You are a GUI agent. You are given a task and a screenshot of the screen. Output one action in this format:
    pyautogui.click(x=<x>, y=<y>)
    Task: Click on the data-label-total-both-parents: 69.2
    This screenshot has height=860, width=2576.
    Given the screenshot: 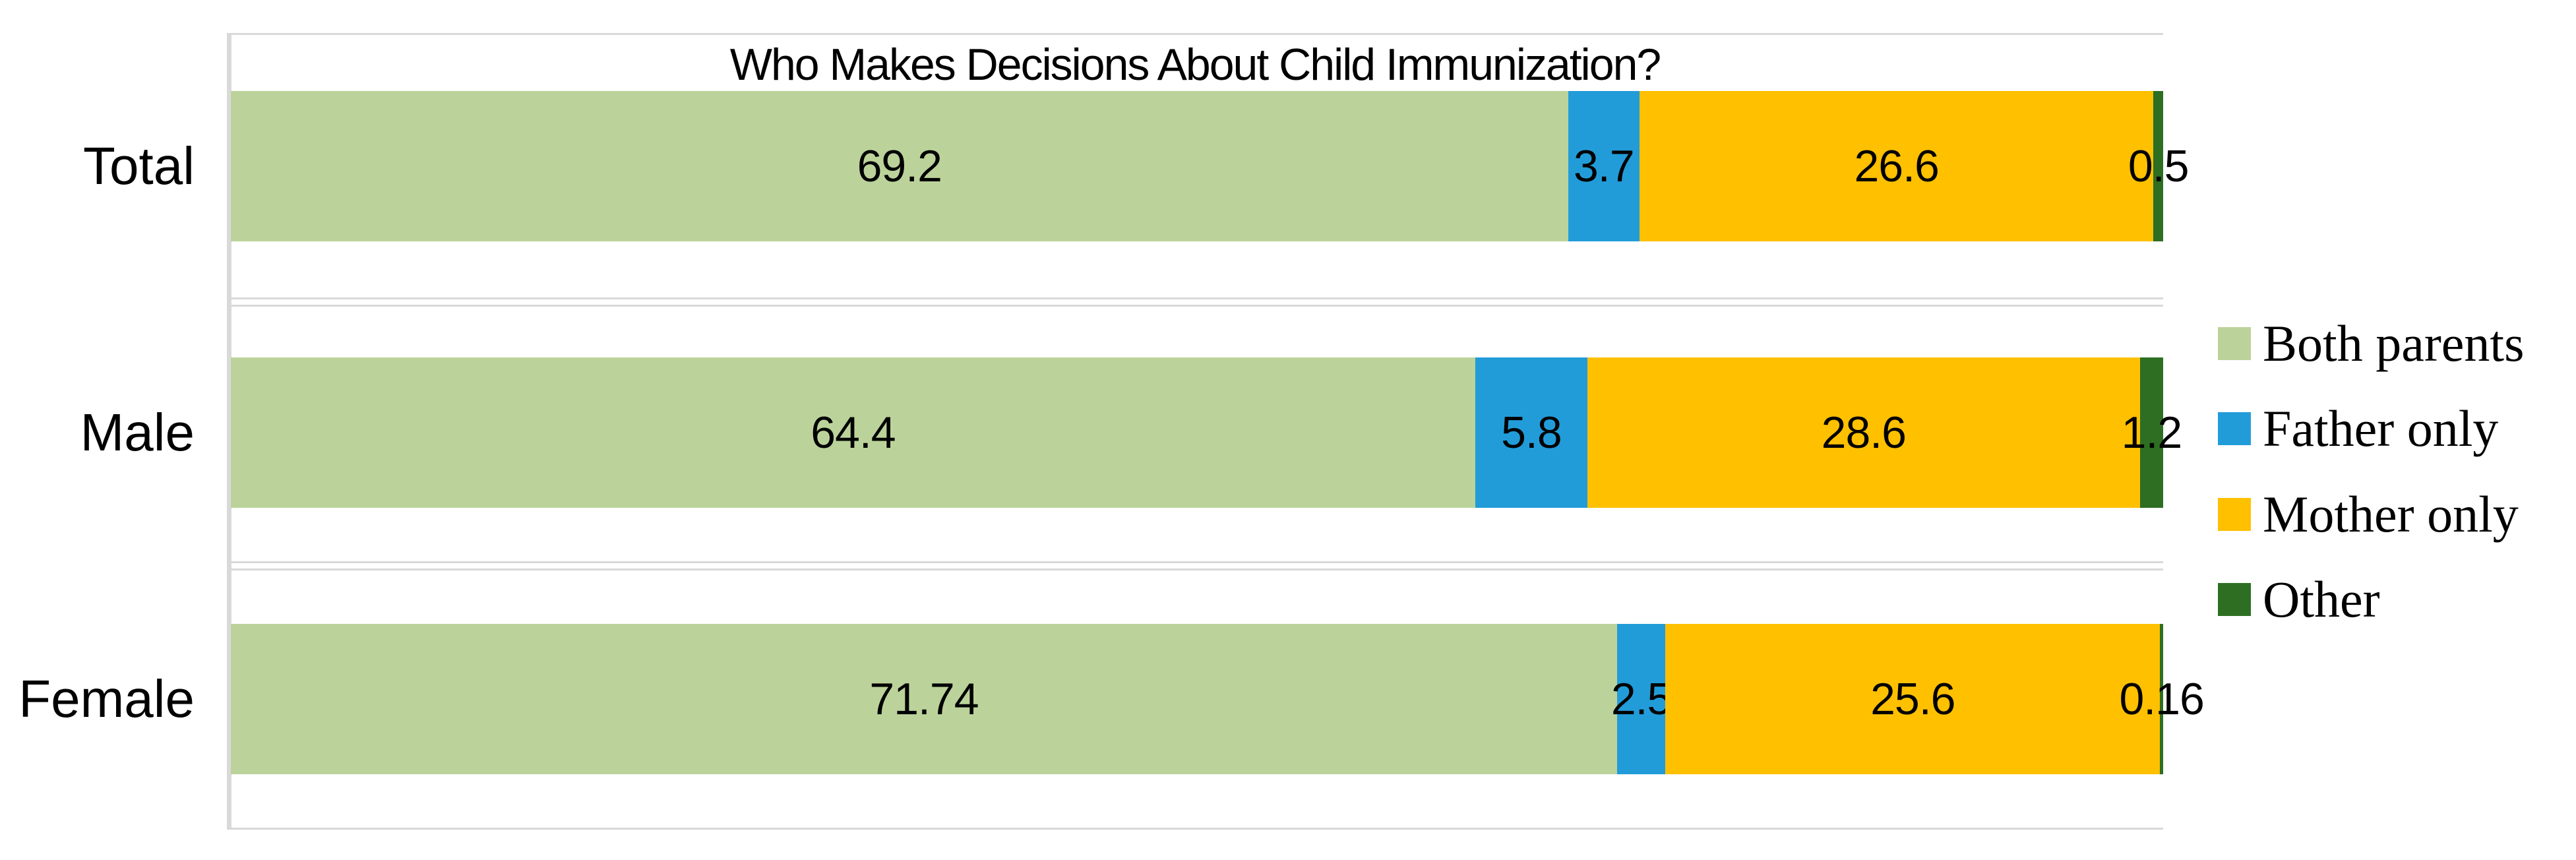 What is the action you would take?
    pyautogui.click(x=899, y=166)
    